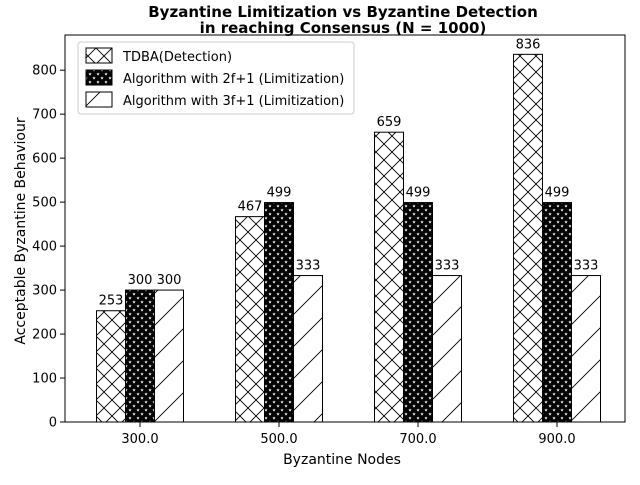 Image resolution: width=640 pixels, height=485 pixels. I want to click on y-axis-label: Acceptable Byzantine Behaviour, so click(21, 230).